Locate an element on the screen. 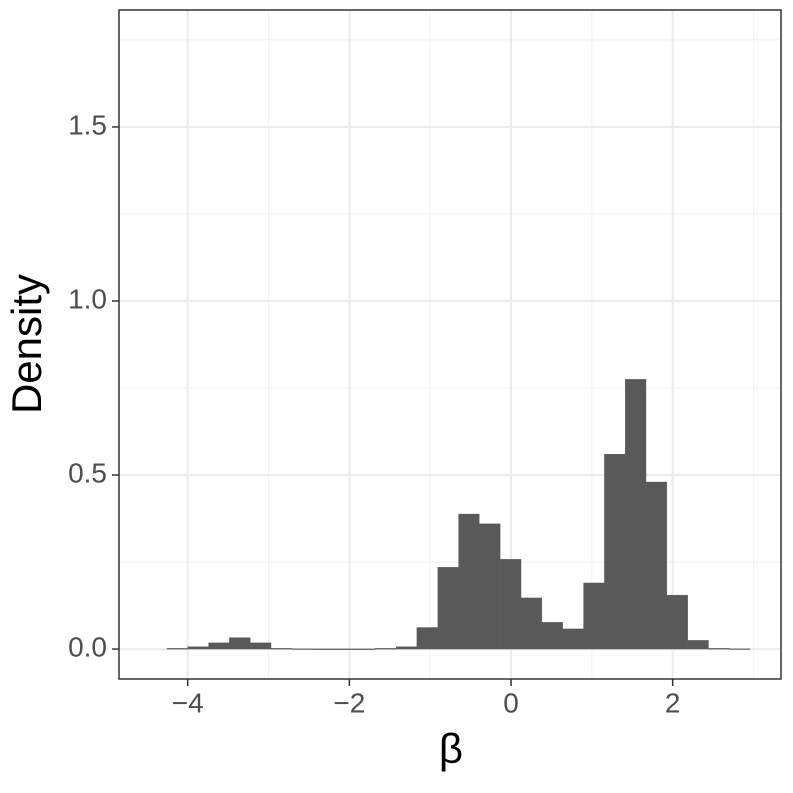 The width and height of the screenshot is (793, 793). x-tick-label: −4 is located at coordinates (188, 702).